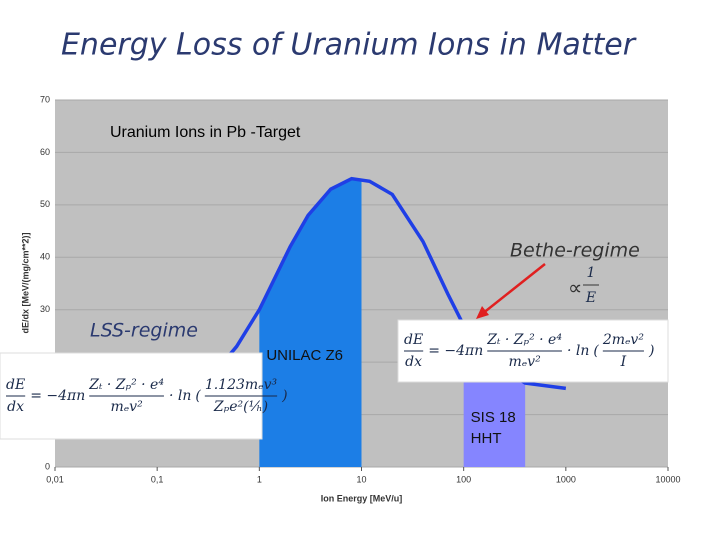 Image resolution: width=720 pixels, height=540 pixels. Describe the element at coordinates (55, 479) in the screenshot. I see `x-tick-label: 0,01` at that location.